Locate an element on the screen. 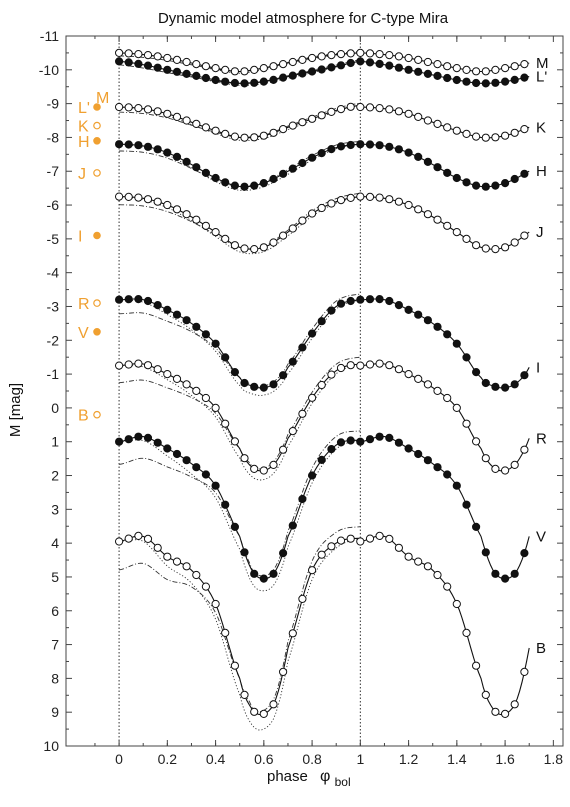  legend-label: M is located at coordinates (102, 98).